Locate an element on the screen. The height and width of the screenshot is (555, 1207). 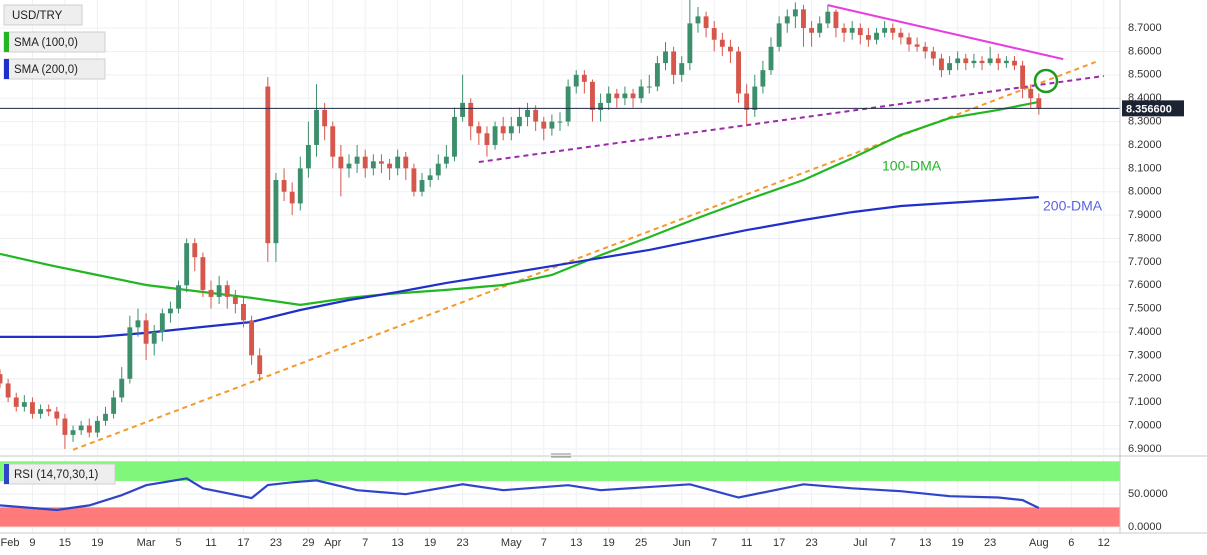
y-tick-label: 7.9000 is located at coordinates (1145, 215).